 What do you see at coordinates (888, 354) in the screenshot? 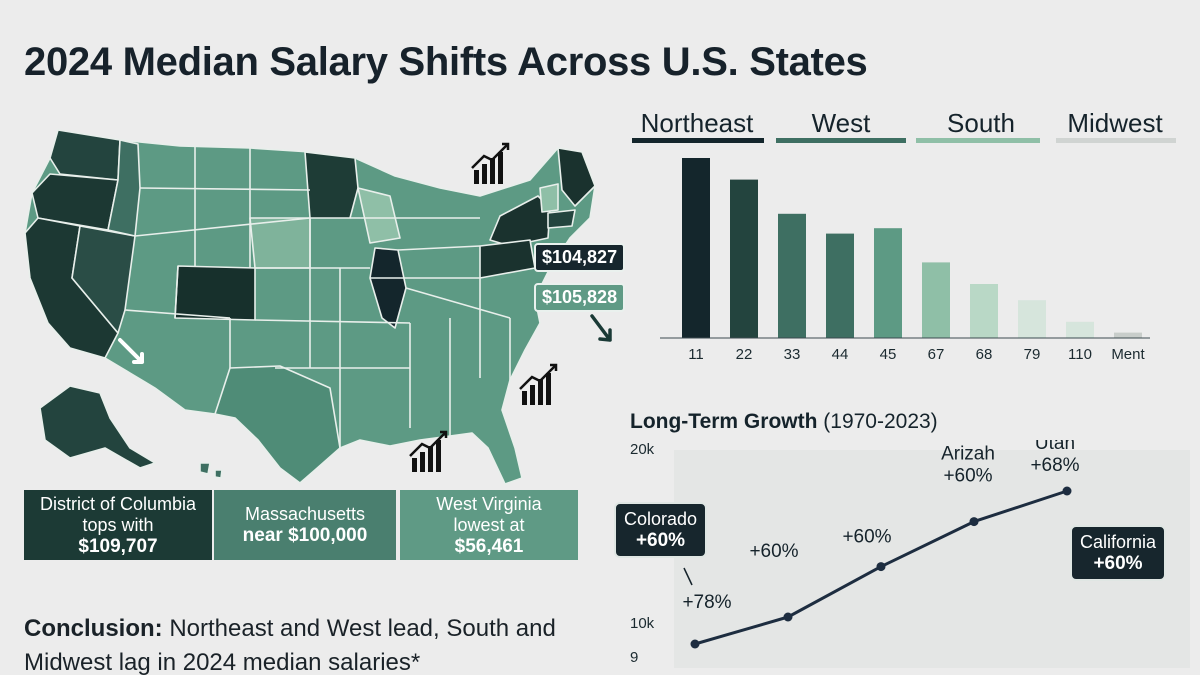
I see `bar-tick-label: 45` at bounding box center [888, 354].